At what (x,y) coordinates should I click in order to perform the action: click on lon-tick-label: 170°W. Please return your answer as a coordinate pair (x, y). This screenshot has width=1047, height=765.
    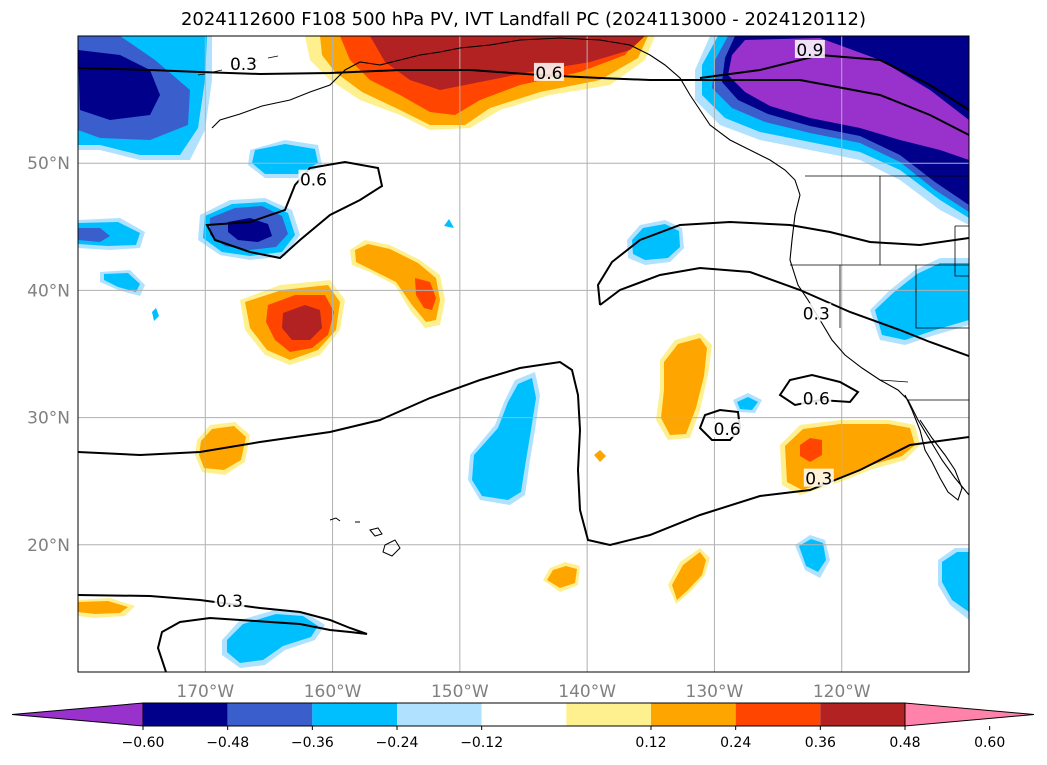
    Looking at the image, I should click on (205, 692).